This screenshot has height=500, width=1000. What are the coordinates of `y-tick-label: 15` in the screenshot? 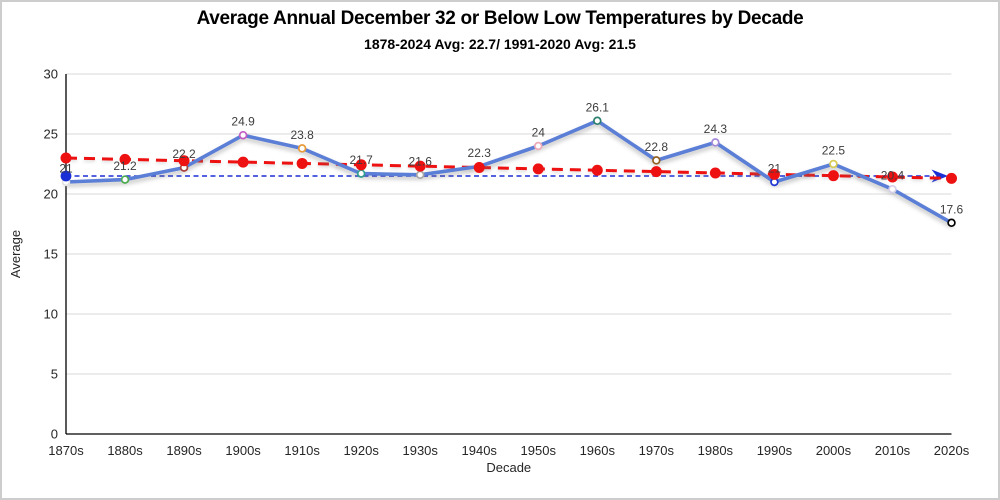 It's located at (51, 254).